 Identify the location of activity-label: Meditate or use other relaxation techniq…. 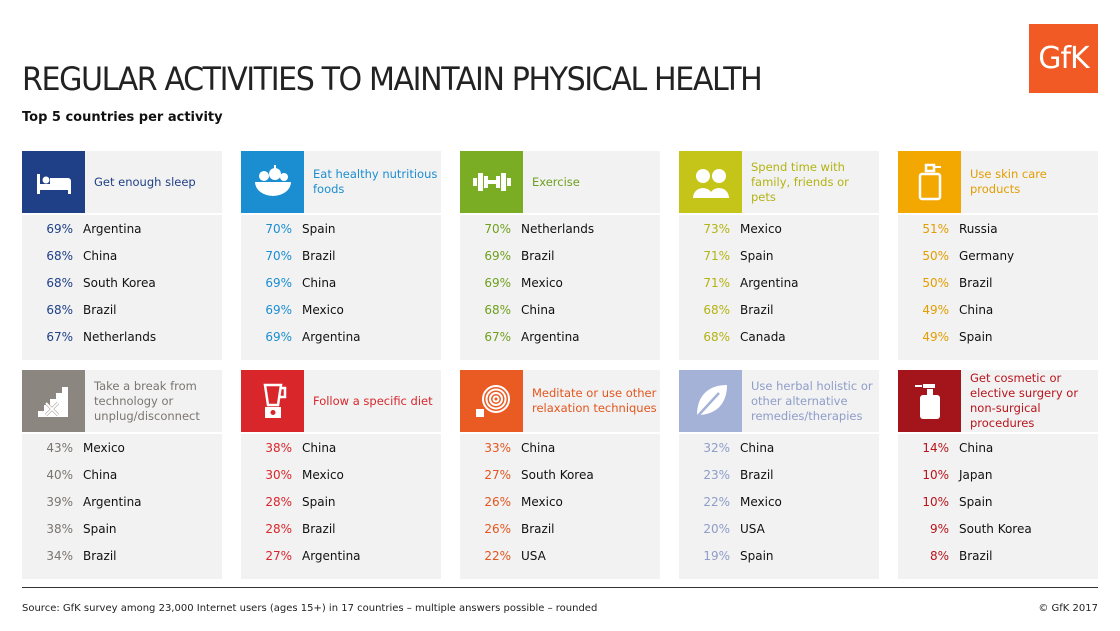
(594, 400).